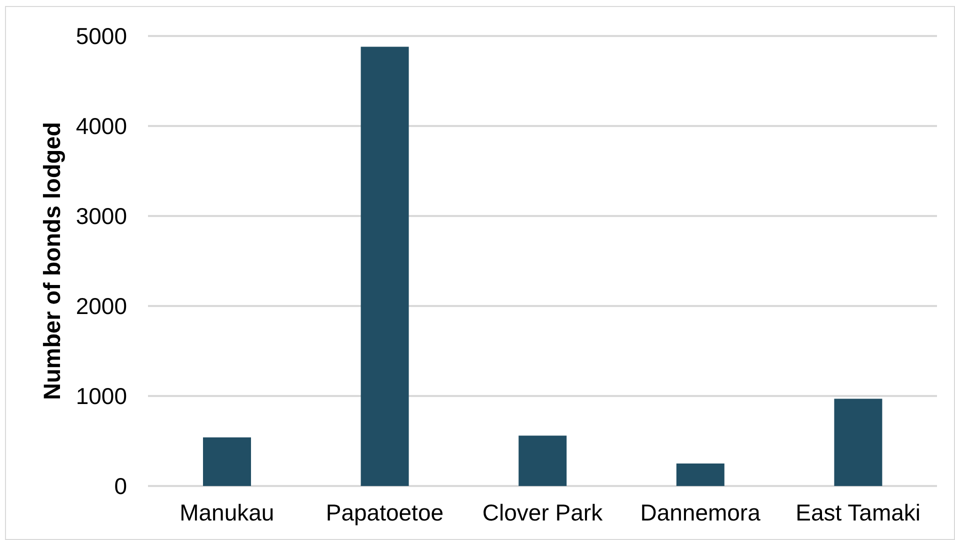 This screenshot has width=955, height=540. Describe the element at coordinates (101, 216) in the screenshot. I see `y-tick-label: 3000` at that location.